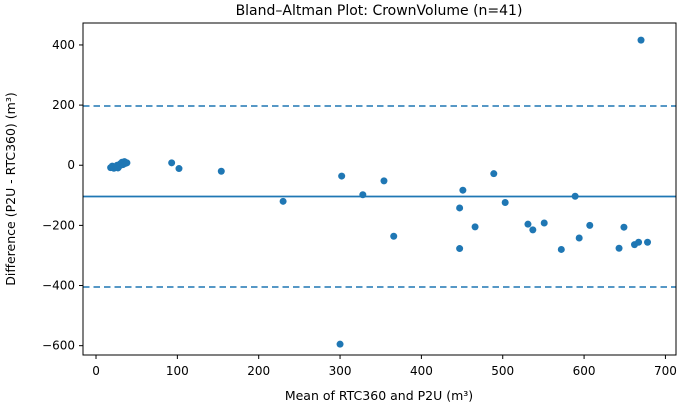 Image resolution: width=681 pixels, height=407 pixels. What do you see at coordinates (177, 371) in the screenshot?
I see `x-tick-label: 100` at bounding box center [177, 371].